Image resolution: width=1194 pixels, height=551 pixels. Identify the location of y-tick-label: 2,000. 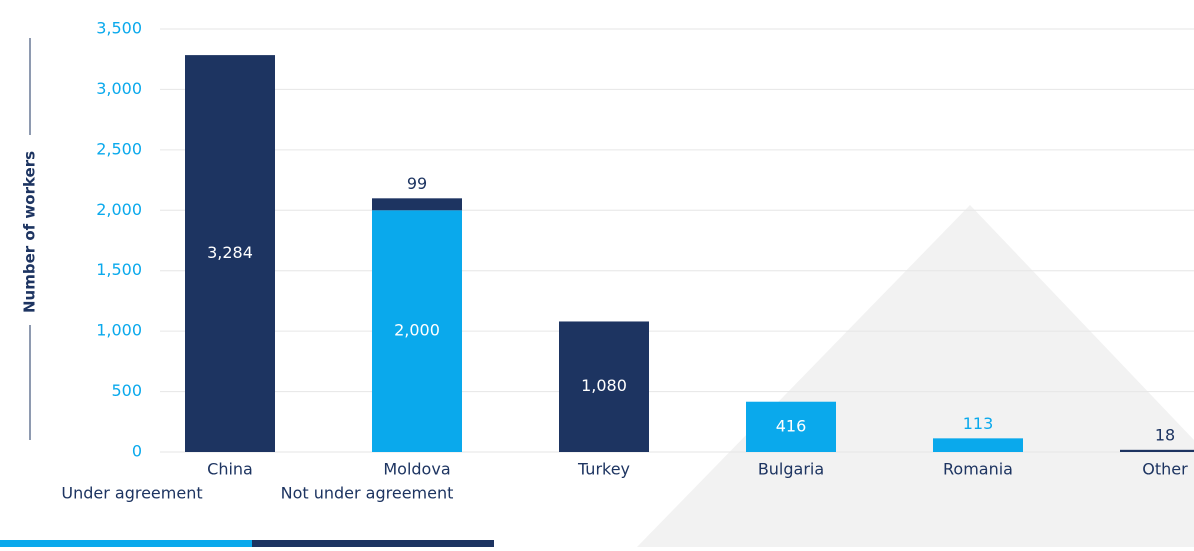
(119, 209).